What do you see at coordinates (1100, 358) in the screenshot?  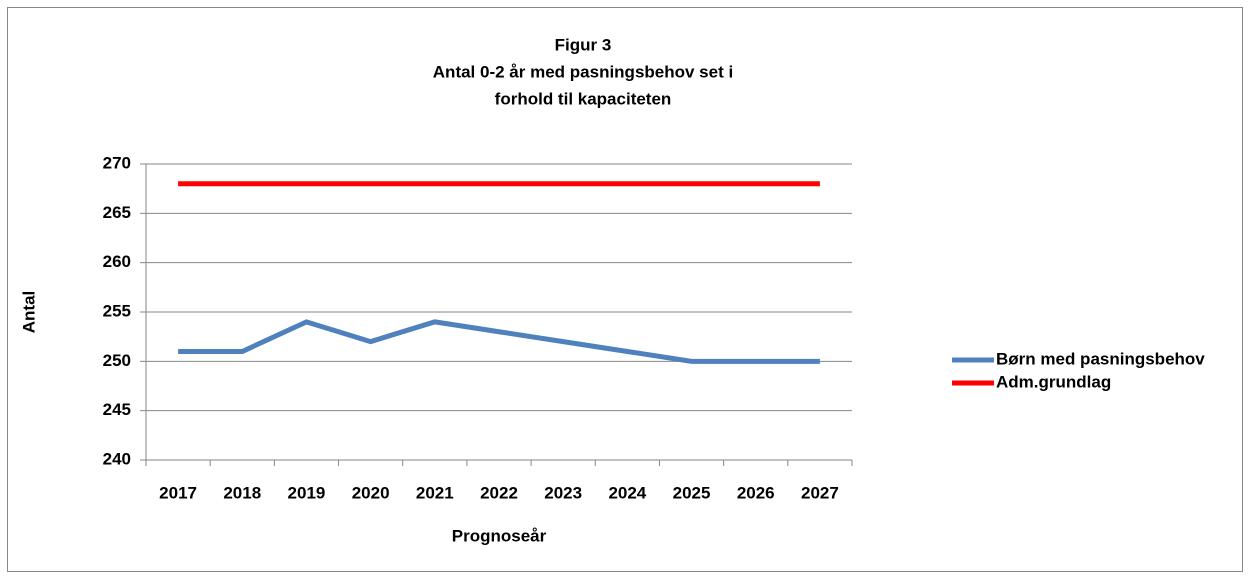 I see `legend-label: Børn med pasningsbehov` at bounding box center [1100, 358].